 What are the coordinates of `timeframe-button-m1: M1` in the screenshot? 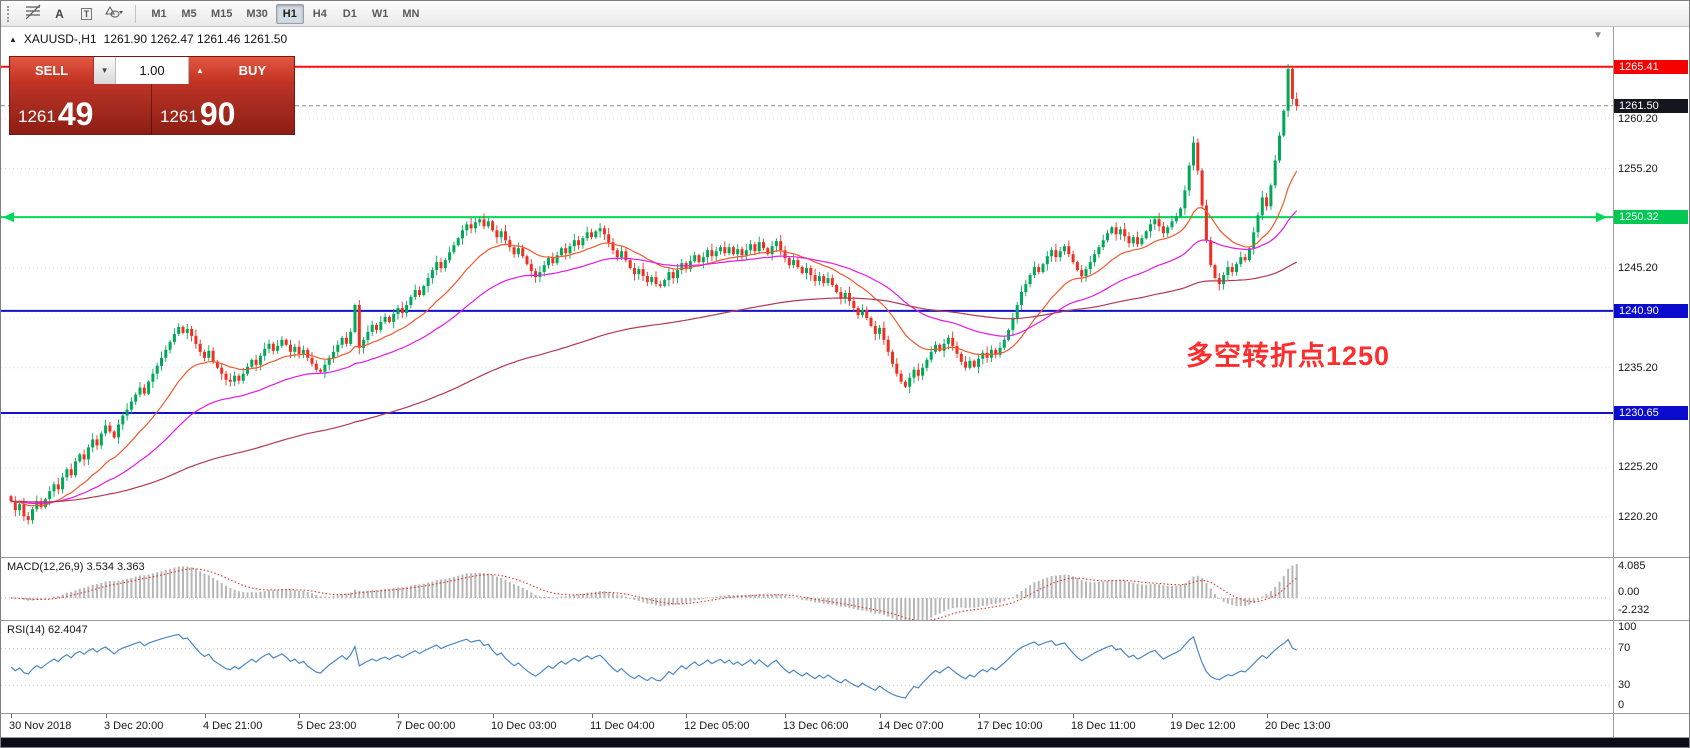 It's located at (159, 14).